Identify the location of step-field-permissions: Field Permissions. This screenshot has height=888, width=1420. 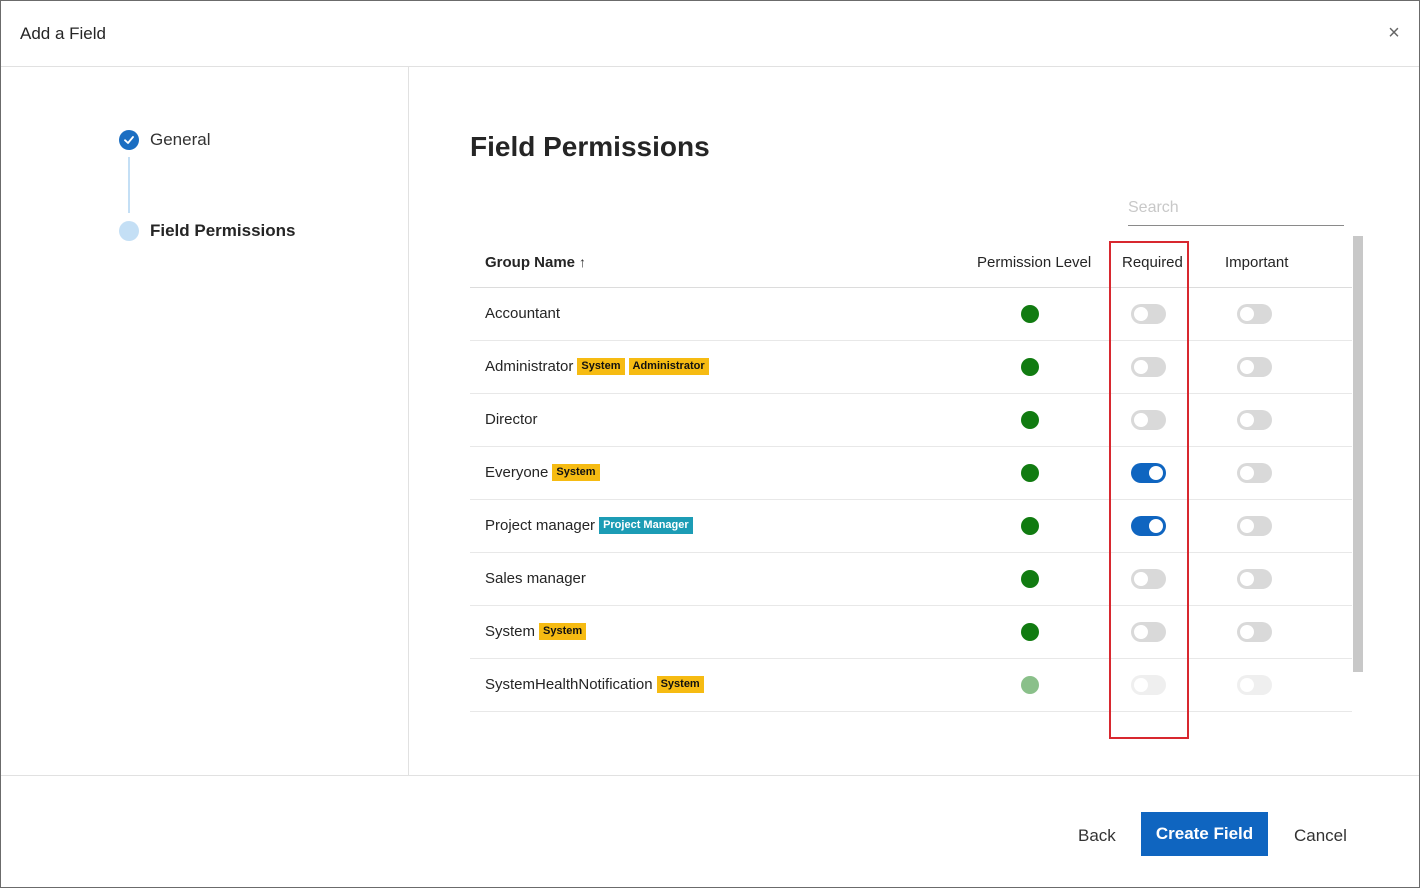
(207, 231).